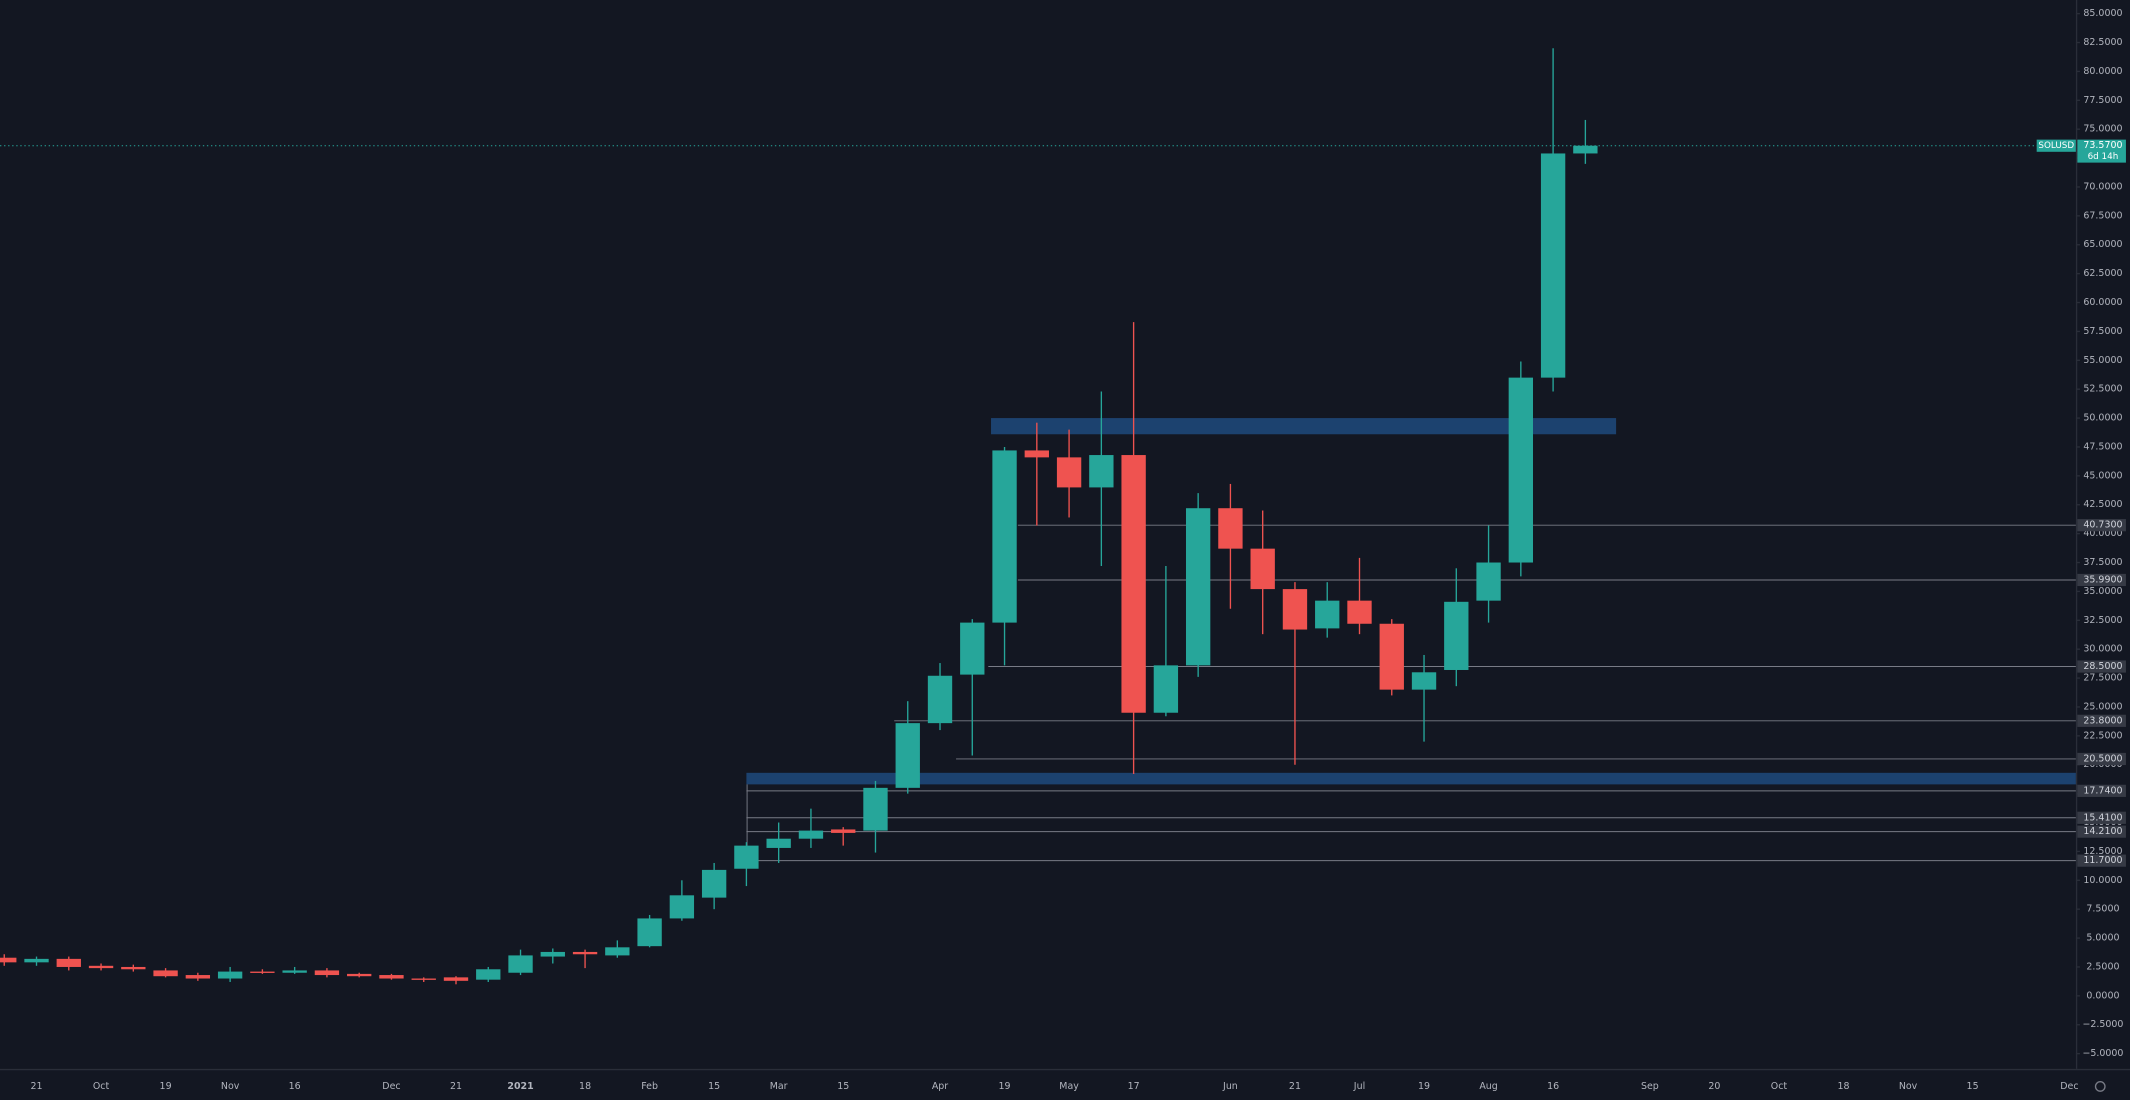 The width and height of the screenshot is (2130, 1100). What do you see at coordinates (101, 1086) in the screenshot?
I see `x-tick-label: Oct` at bounding box center [101, 1086].